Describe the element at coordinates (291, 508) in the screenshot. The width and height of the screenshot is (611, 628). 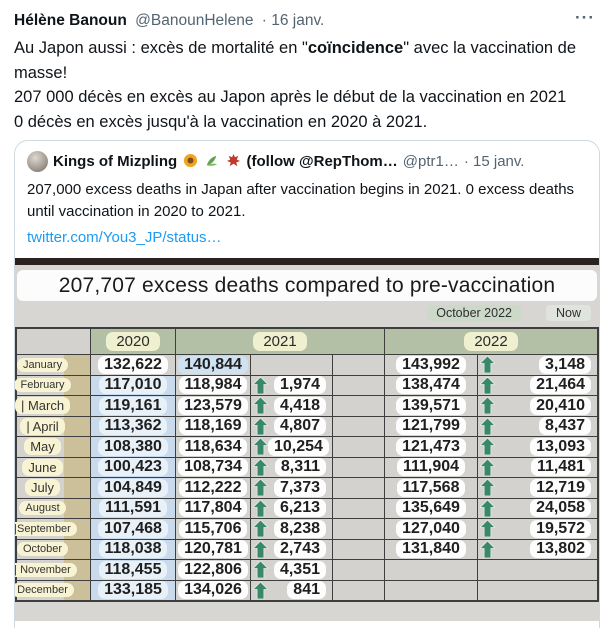
I see `diff-2021-cell: 6,213` at that location.